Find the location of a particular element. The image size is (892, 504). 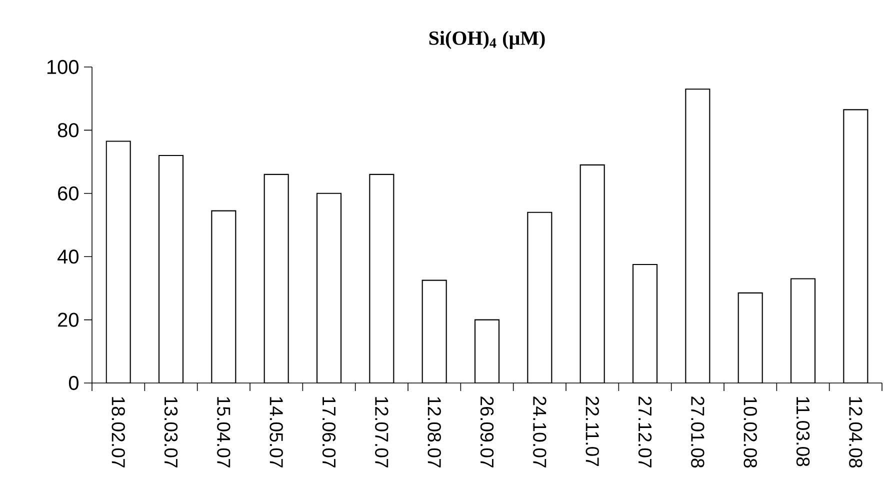

y-tick-label: 100 is located at coordinates (62, 67).